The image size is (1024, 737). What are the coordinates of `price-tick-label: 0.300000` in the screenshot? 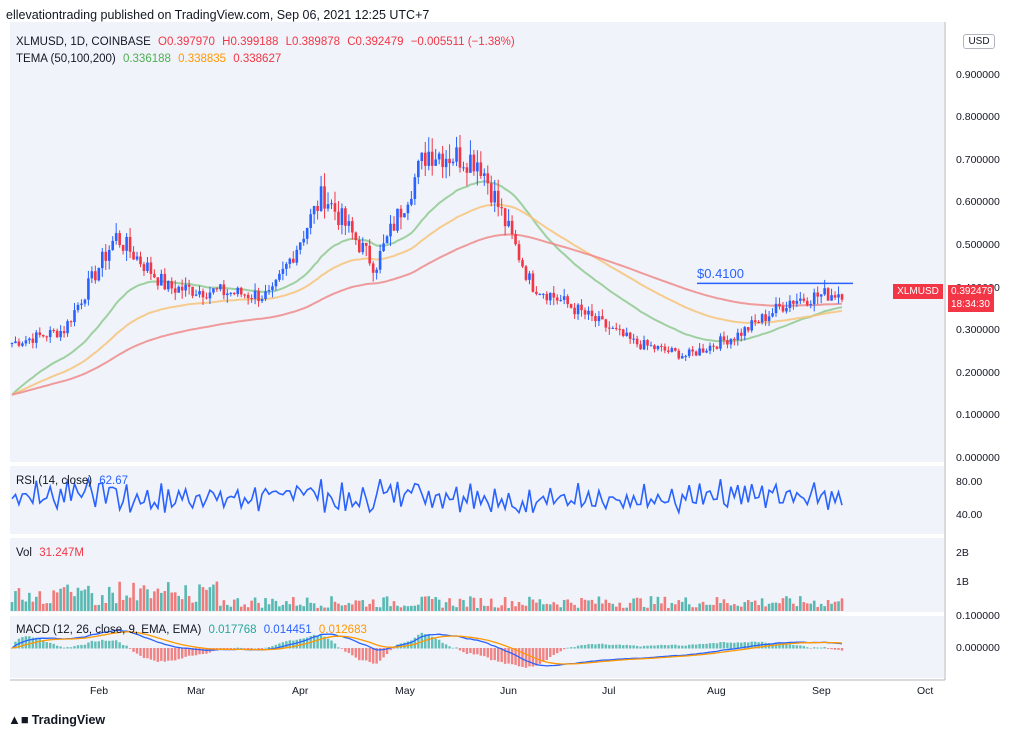 It's located at (978, 330).